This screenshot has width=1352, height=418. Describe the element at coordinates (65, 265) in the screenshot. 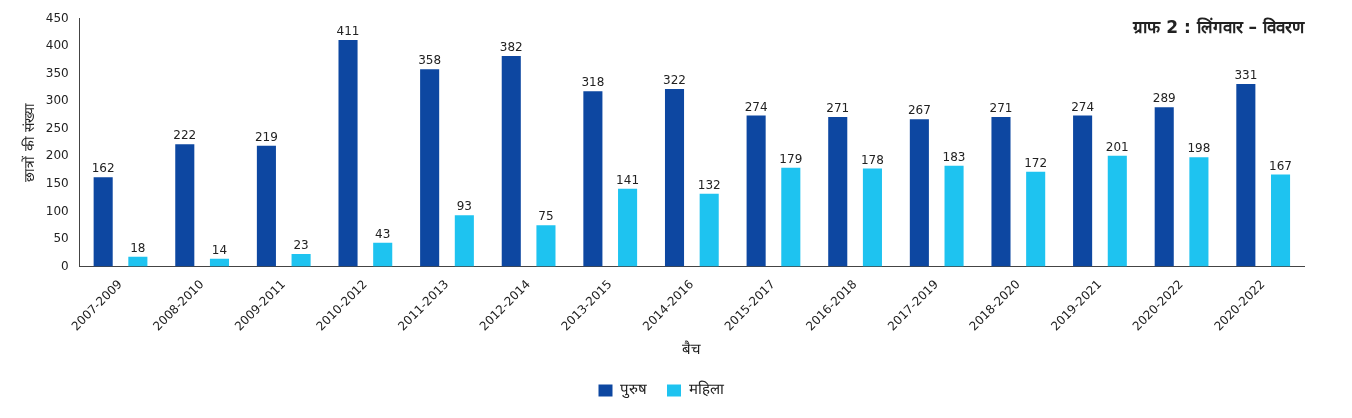

I see `y-tick-label: 0` at that location.